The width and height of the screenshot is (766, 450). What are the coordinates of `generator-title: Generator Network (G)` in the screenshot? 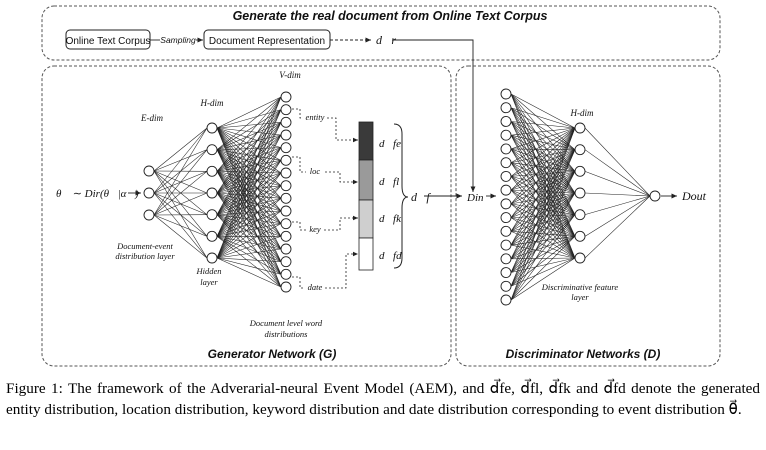 It's located at (272, 354).